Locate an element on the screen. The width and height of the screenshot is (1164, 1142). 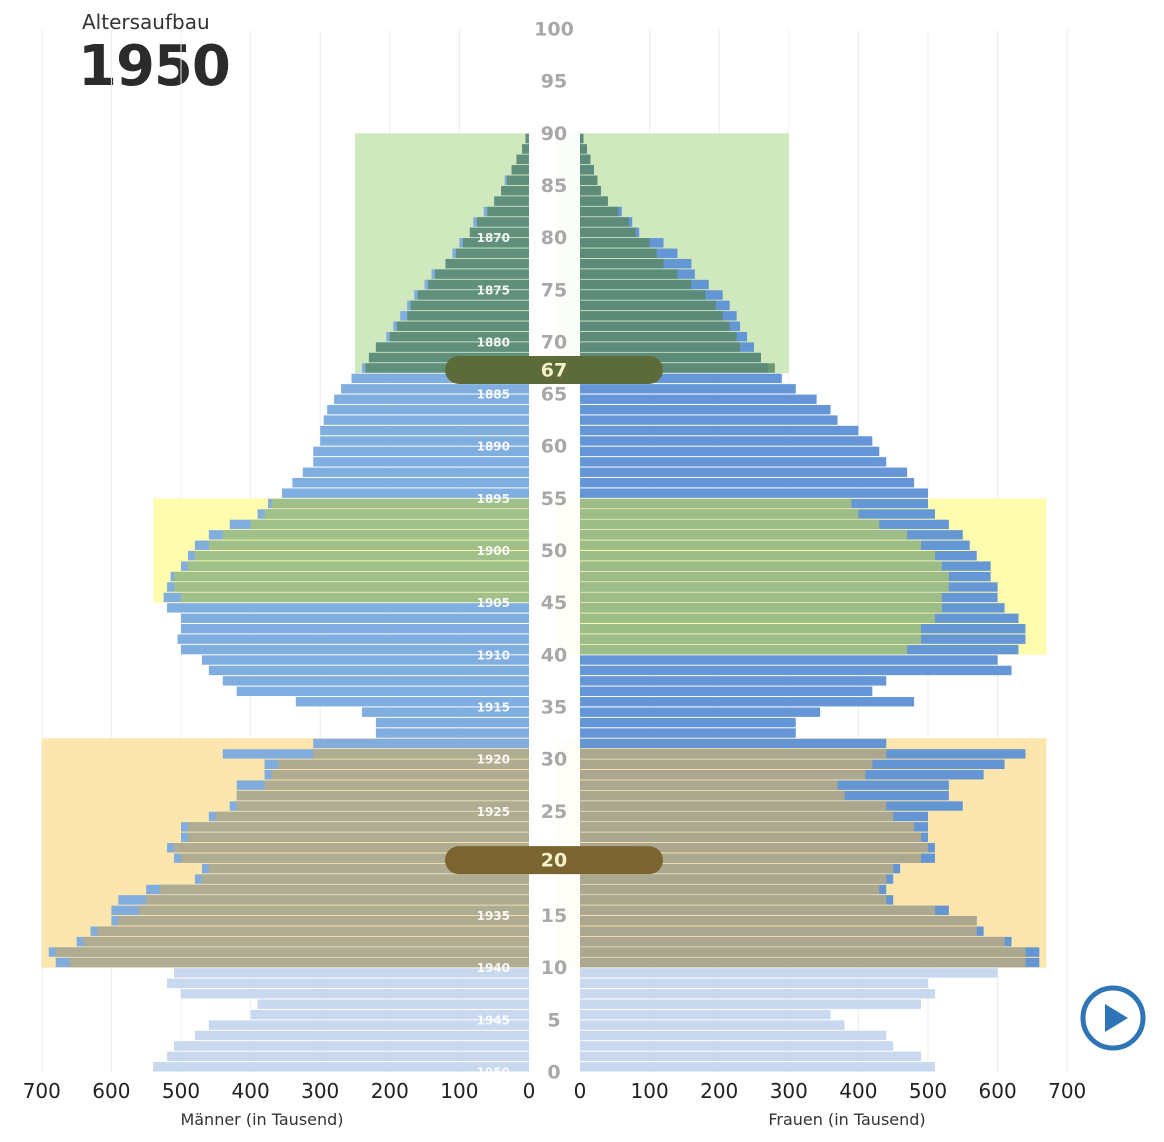
year-title: 1950 is located at coordinates (154, 66).